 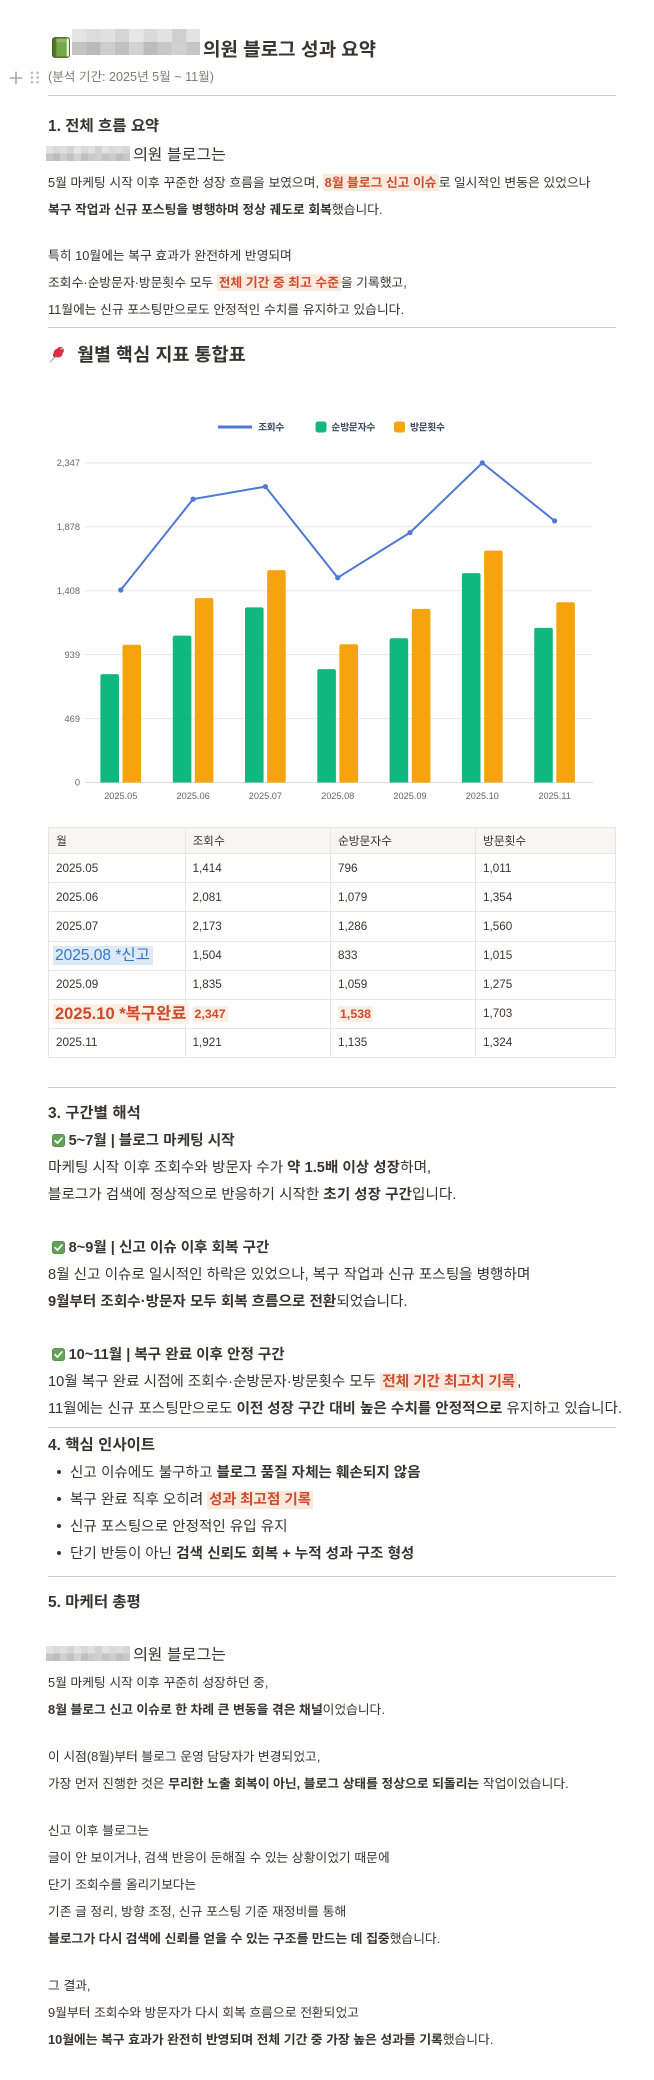 I want to click on svg-text: 469, so click(x=72, y=719).